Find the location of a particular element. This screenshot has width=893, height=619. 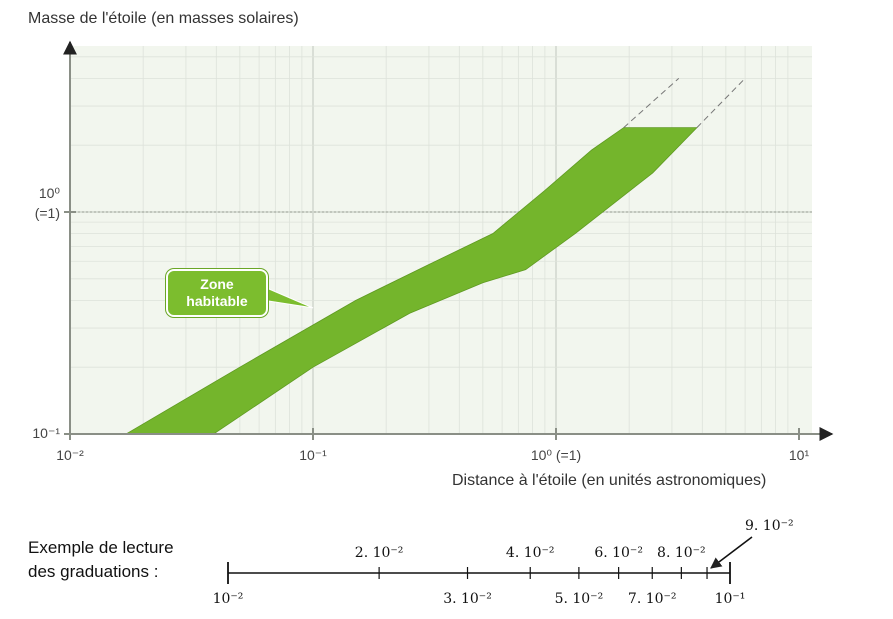

x-tick-label: 10⁻² is located at coordinates (70, 455).